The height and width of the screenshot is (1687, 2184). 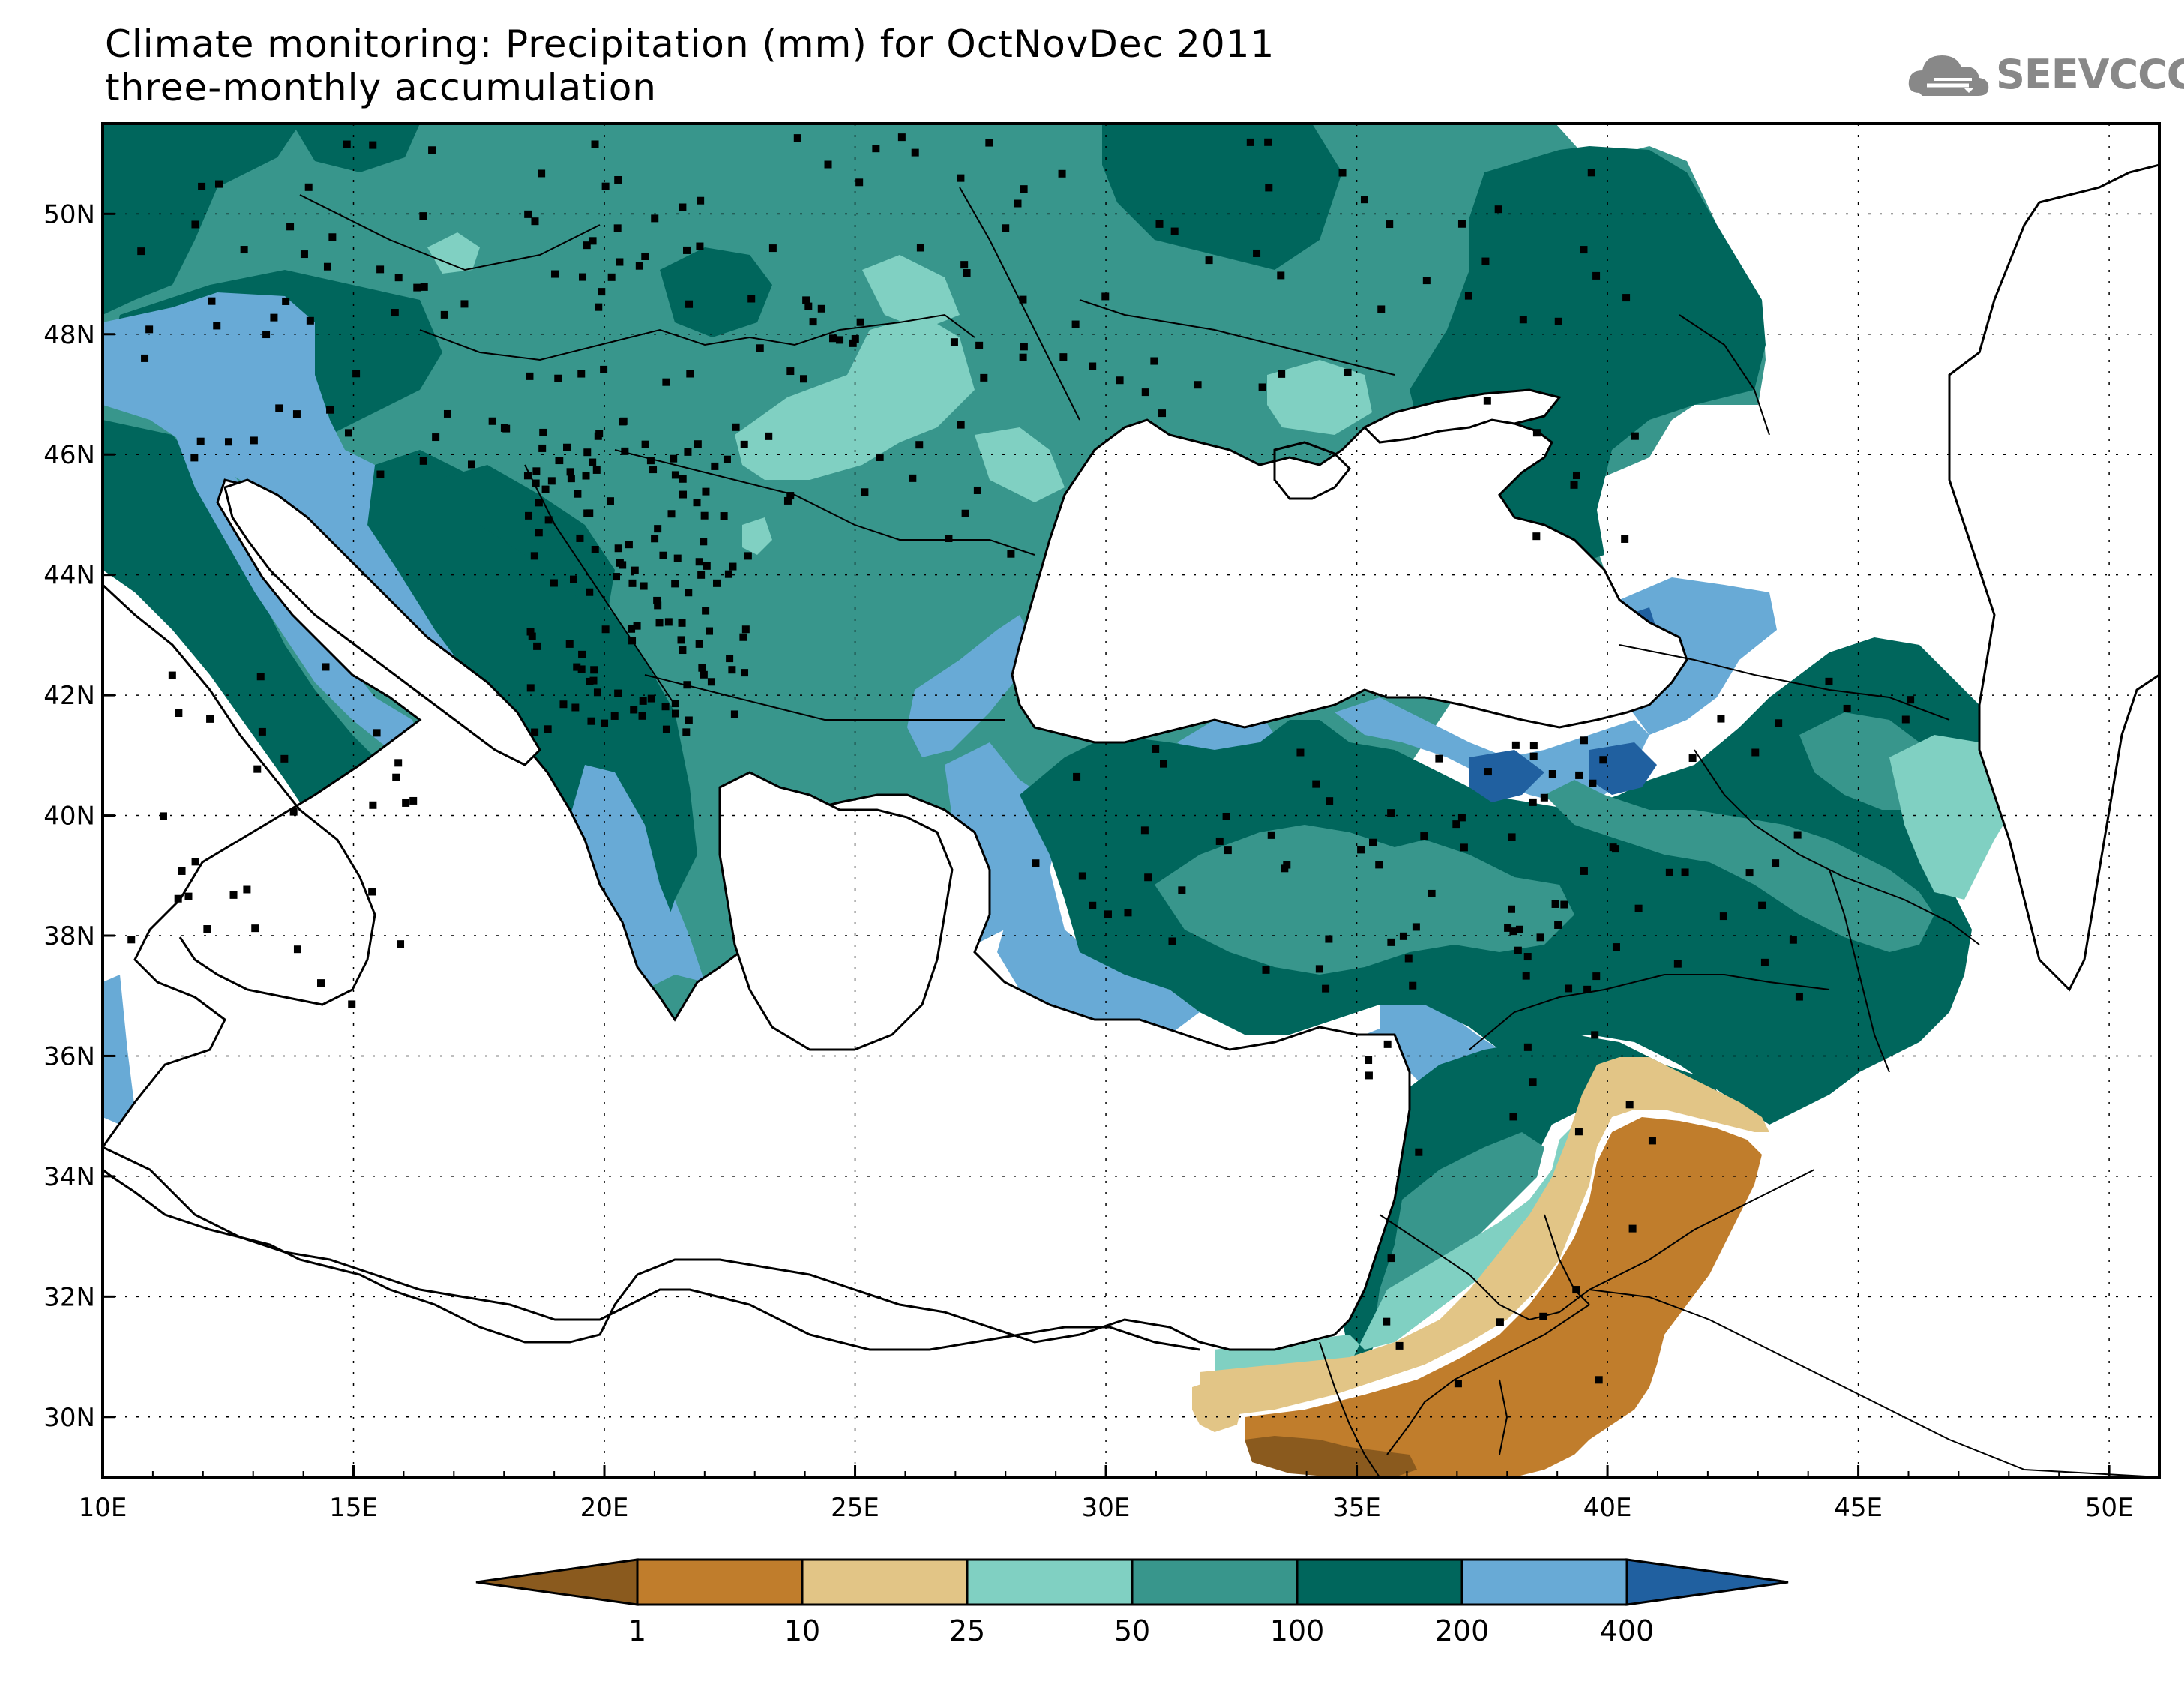 I want to click on field-200-400-black-sea-coast, so click(x=1492, y=749).